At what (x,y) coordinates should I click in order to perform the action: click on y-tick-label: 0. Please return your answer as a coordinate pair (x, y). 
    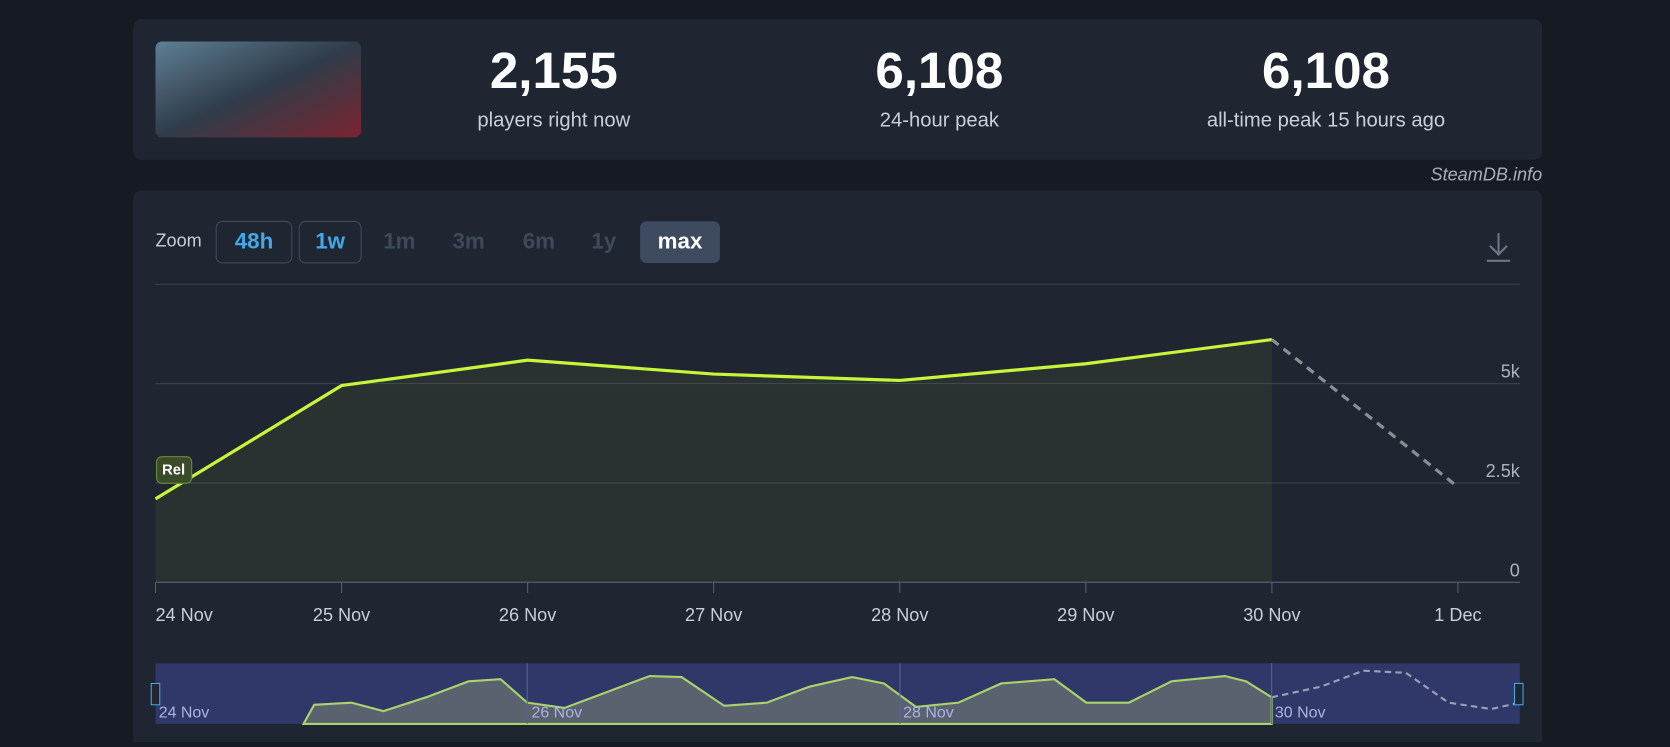
    Looking at the image, I should click on (1515, 570).